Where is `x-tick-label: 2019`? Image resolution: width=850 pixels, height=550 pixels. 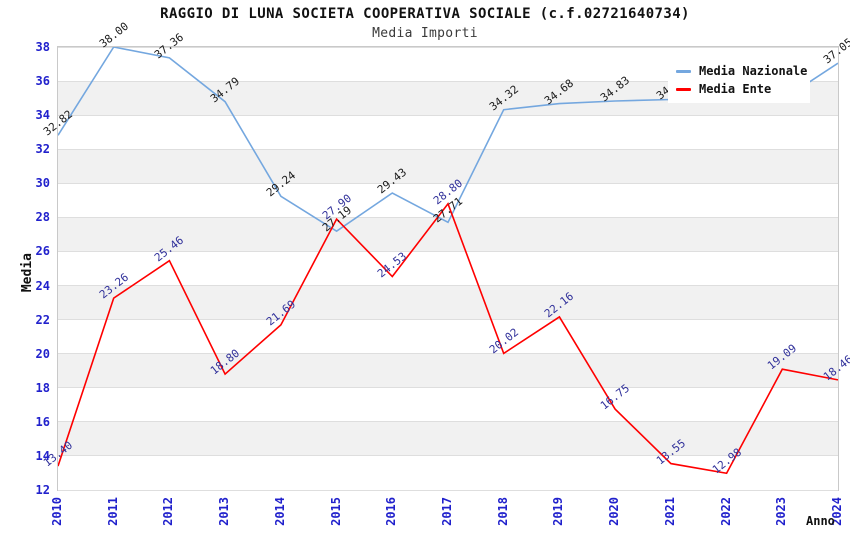 x-tick-label: 2019 is located at coordinates (558, 511).